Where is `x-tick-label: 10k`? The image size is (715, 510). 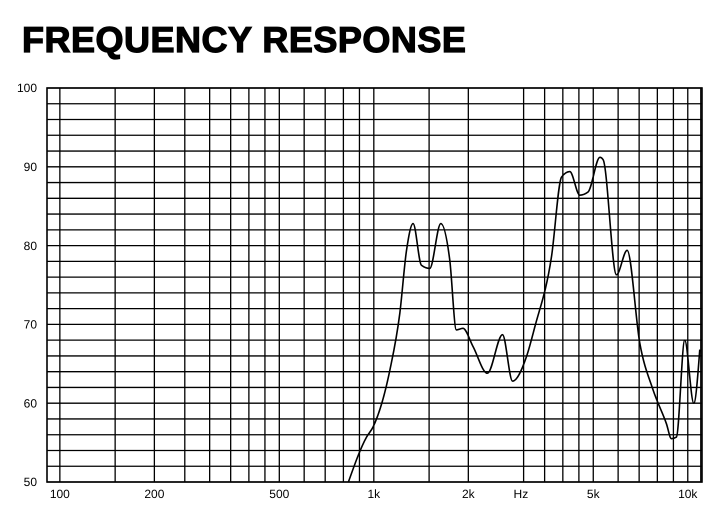
x-tick-label: 10k is located at coordinates (688, 494).